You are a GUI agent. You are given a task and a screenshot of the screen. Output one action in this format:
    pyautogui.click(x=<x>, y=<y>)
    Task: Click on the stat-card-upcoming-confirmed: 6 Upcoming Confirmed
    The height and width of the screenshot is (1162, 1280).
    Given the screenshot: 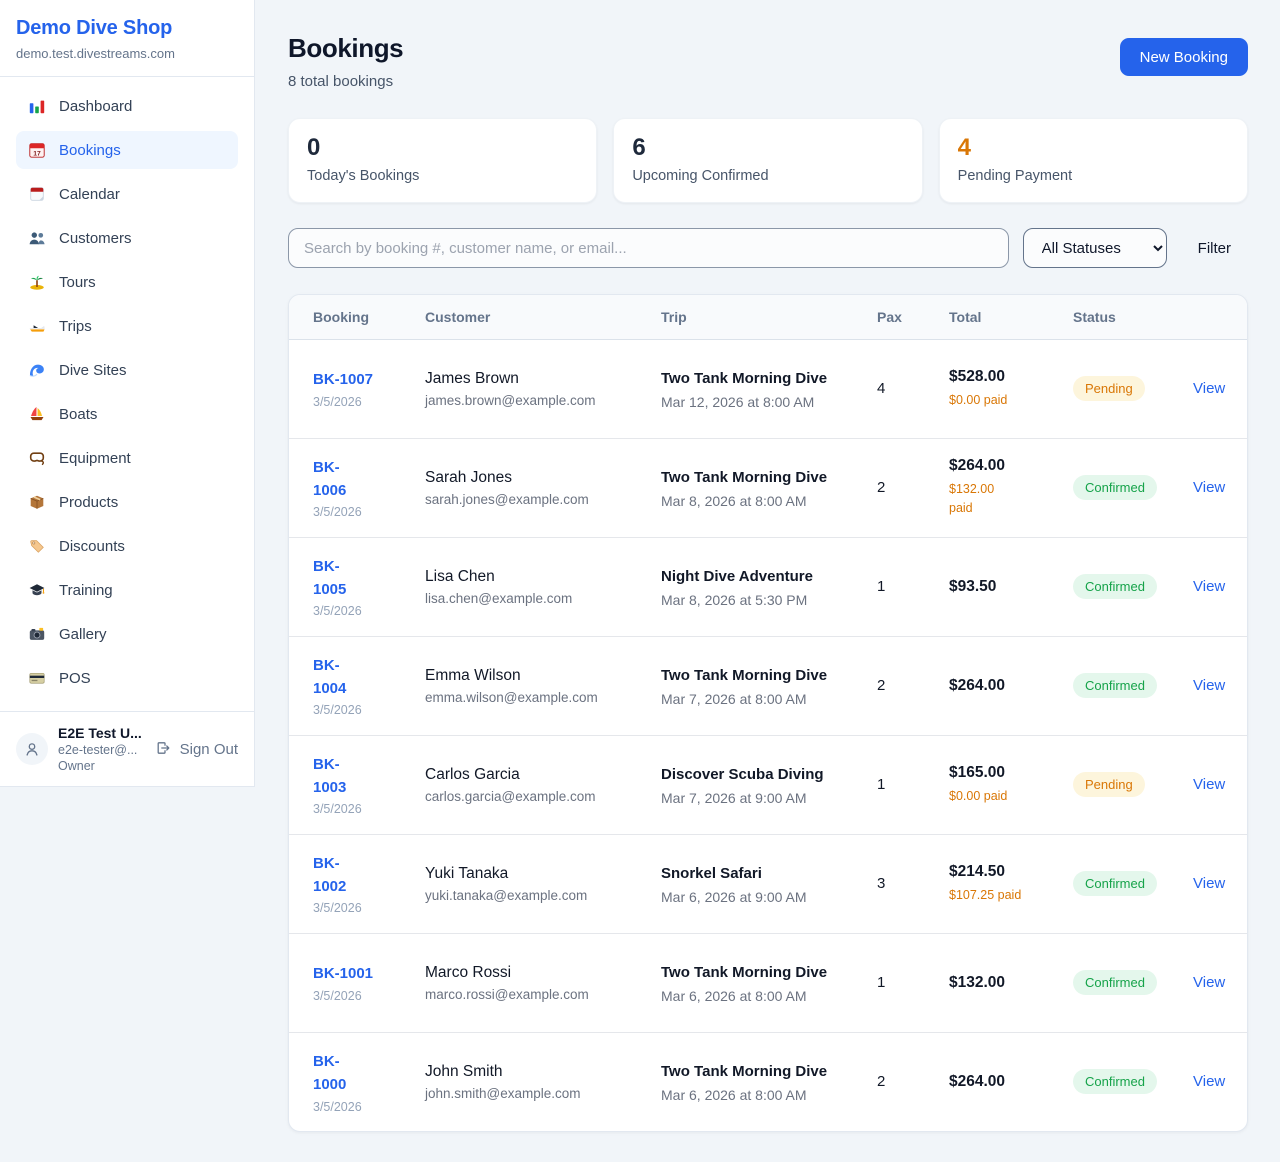 What is the action you would take?
    pyautogui.click(x=768, y=160)
    